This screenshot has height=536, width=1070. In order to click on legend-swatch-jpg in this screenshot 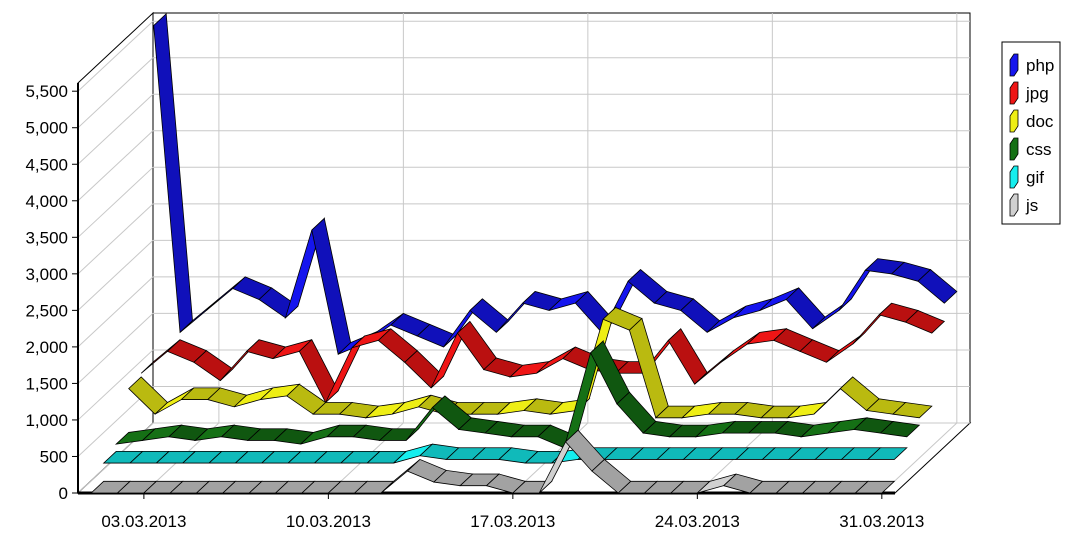, I will do `click(1014, 93)`.